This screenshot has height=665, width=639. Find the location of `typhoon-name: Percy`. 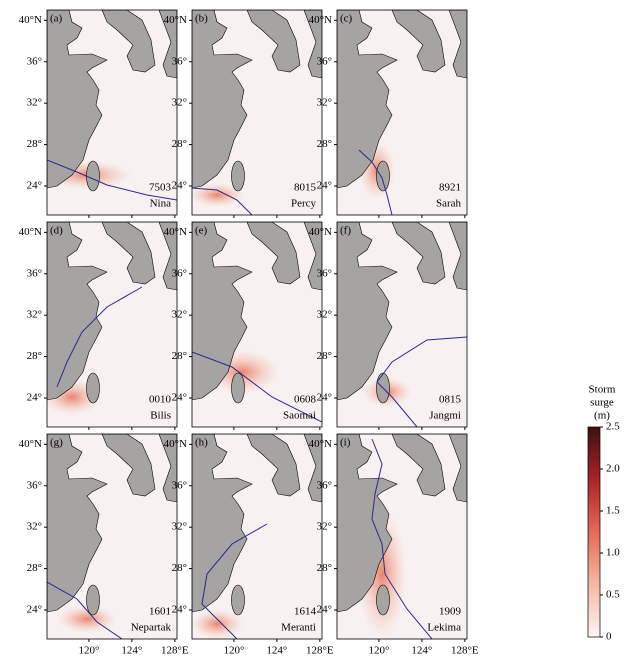

typhoon-name: Percy is located at coordinates (304, 204).